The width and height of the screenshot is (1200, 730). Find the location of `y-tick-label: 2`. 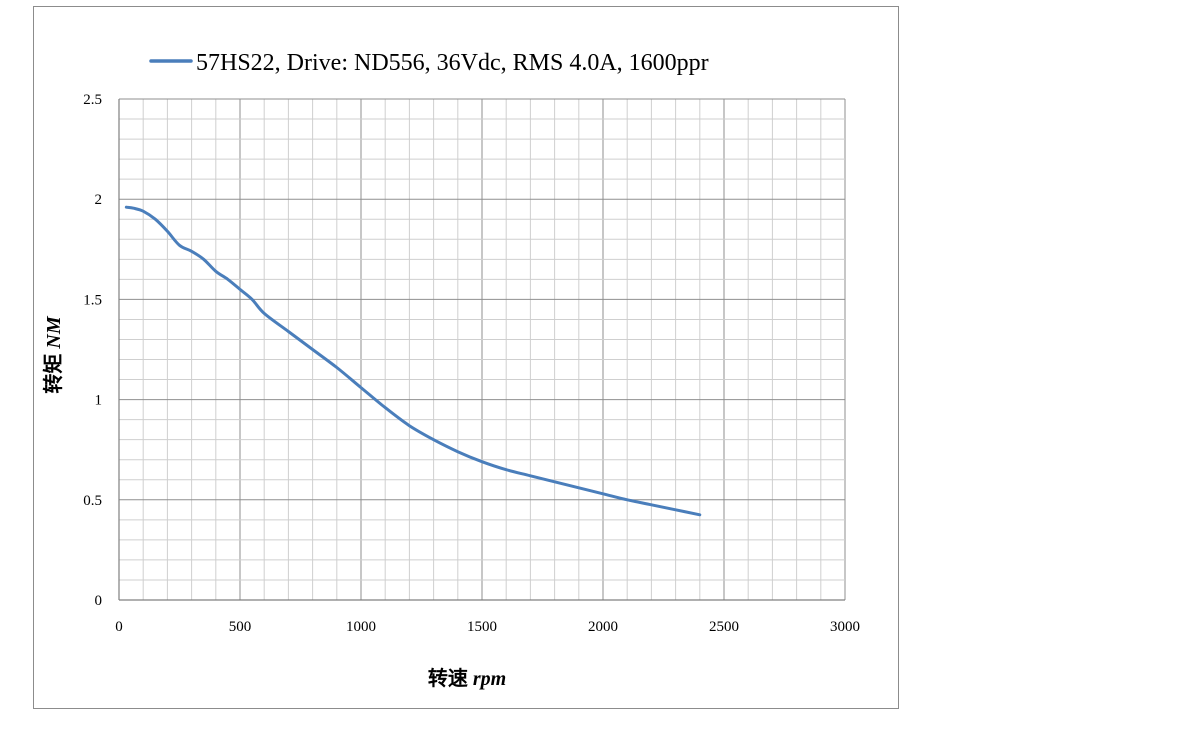

y-tick-label: 2 is located at coordinates (99, 200).